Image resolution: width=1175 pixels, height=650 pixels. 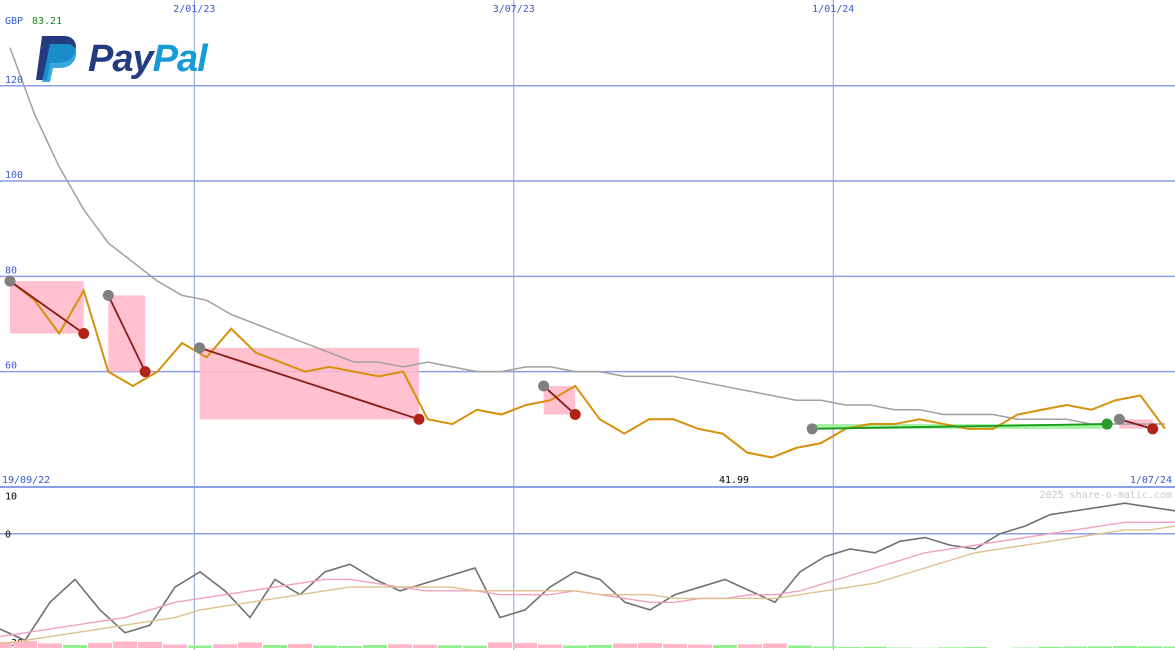 What do you see at coordinates (11, 497) in the screenshot?
I see `osc-tick-label-10: 10` at bounding box center [11, 497].